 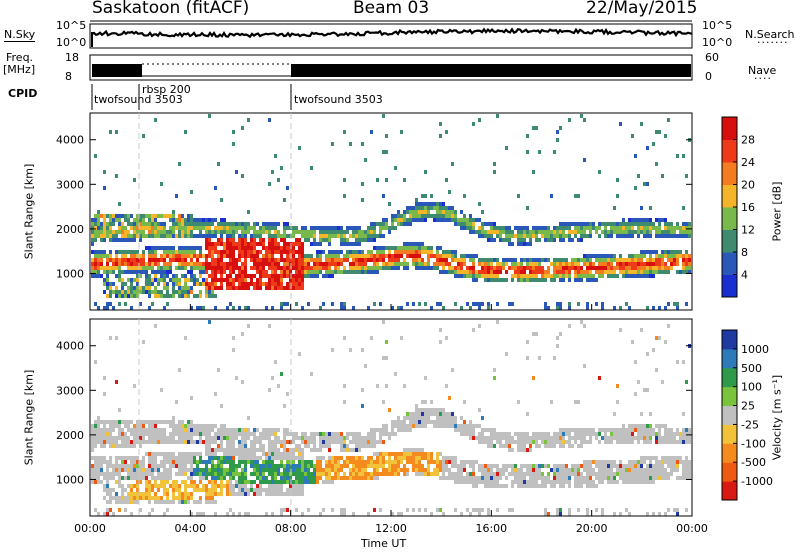 I want to click on velocity-colorbar-swatch, so click(x=729, y=491).